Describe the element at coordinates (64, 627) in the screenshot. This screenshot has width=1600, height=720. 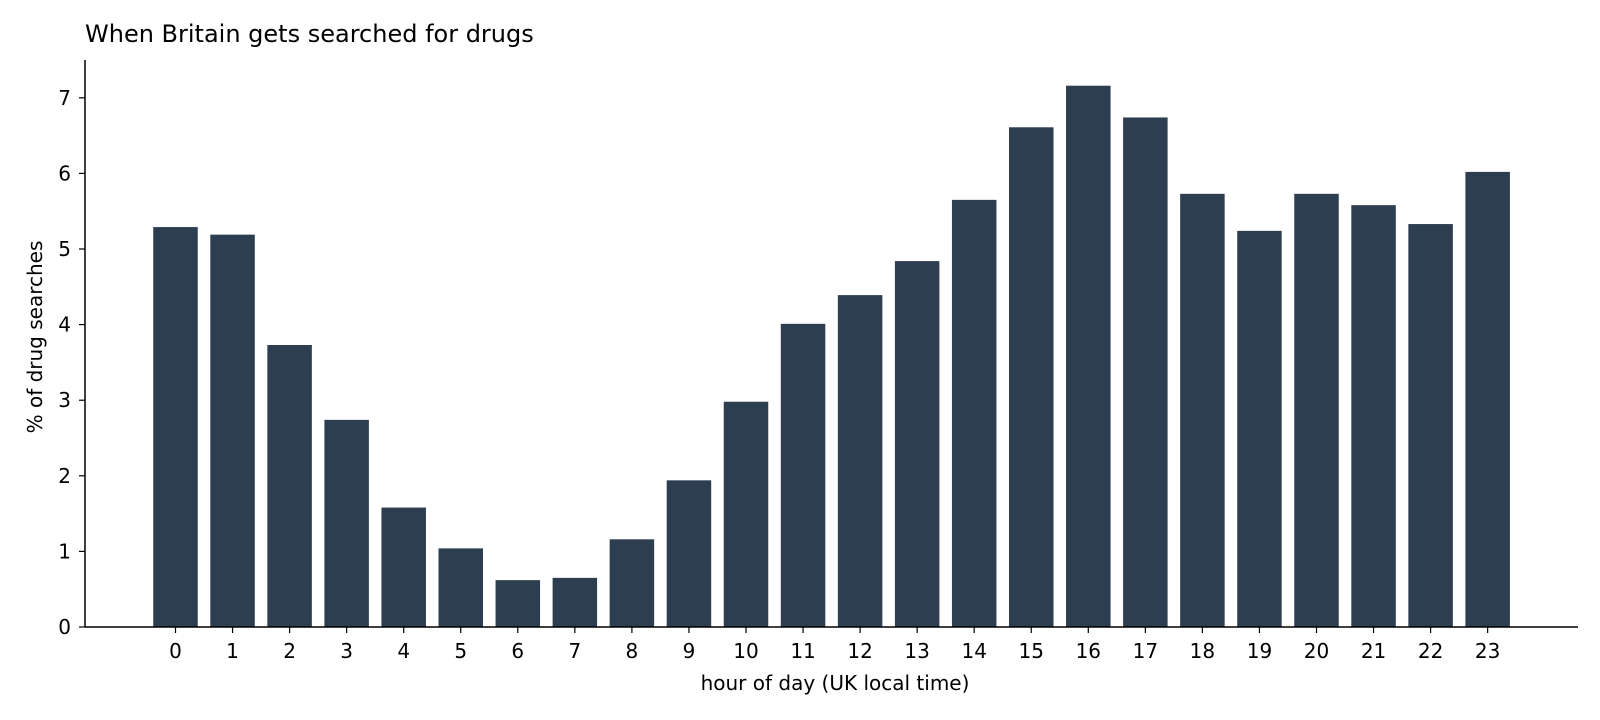
I see `y-tick-label: 0` at that location.